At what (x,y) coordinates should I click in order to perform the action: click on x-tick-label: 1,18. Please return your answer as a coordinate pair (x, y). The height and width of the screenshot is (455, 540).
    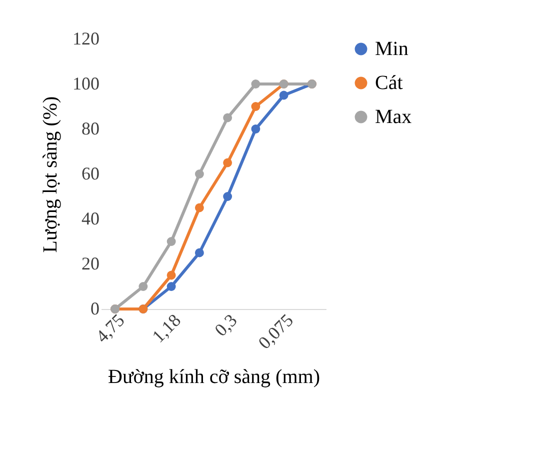
    Looking at the image, I should click on (166, 328).